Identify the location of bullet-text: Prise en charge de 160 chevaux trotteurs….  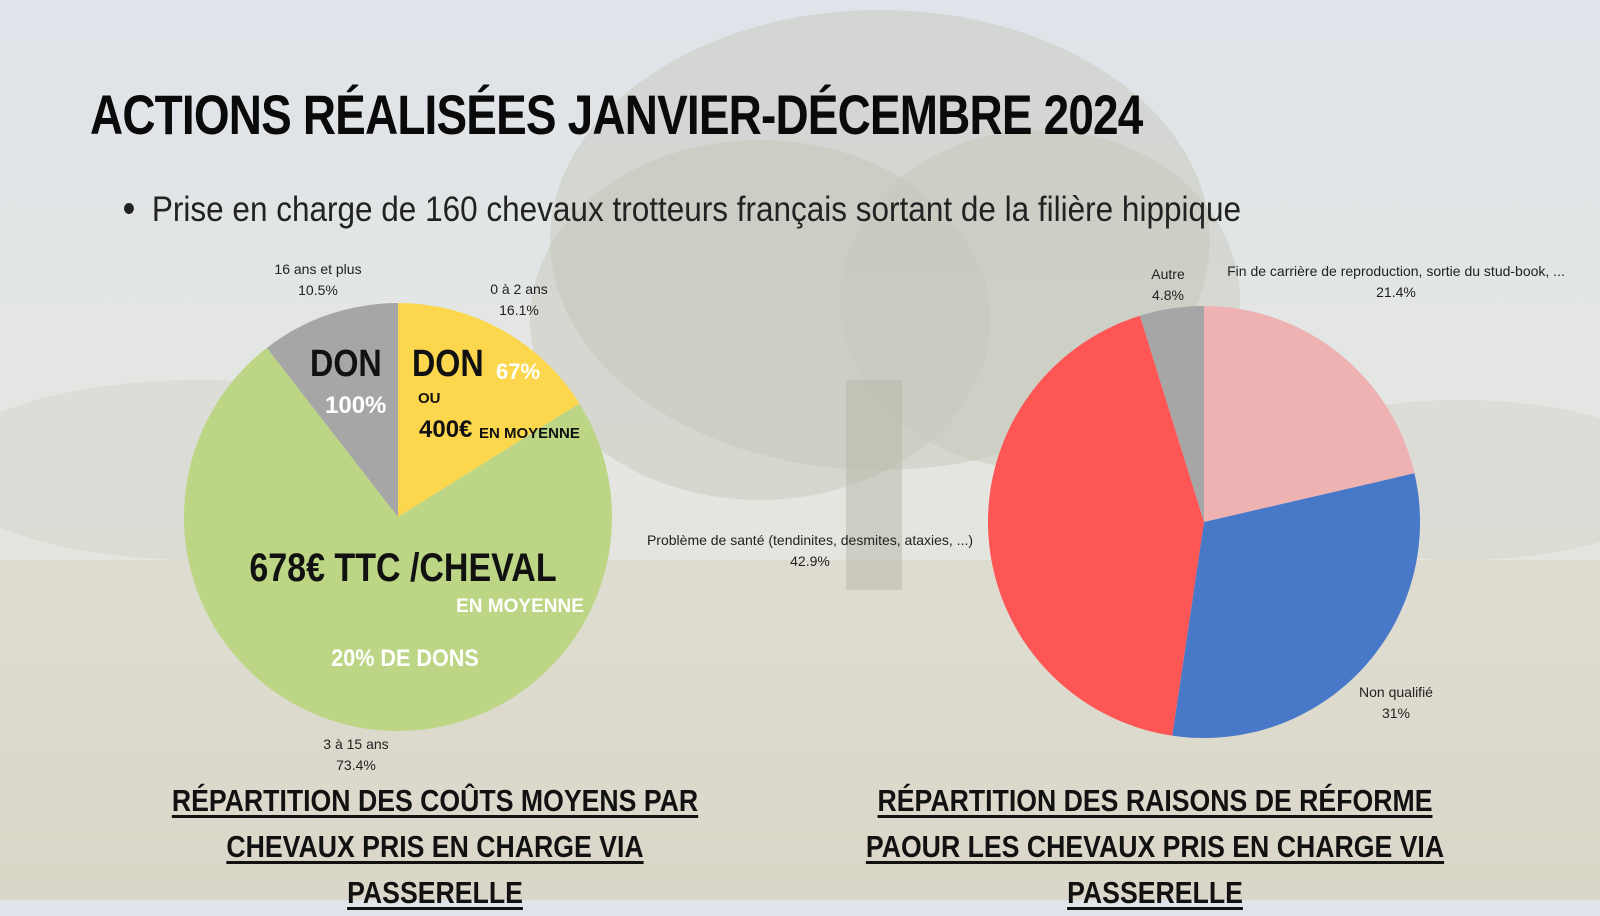
(696, 209).